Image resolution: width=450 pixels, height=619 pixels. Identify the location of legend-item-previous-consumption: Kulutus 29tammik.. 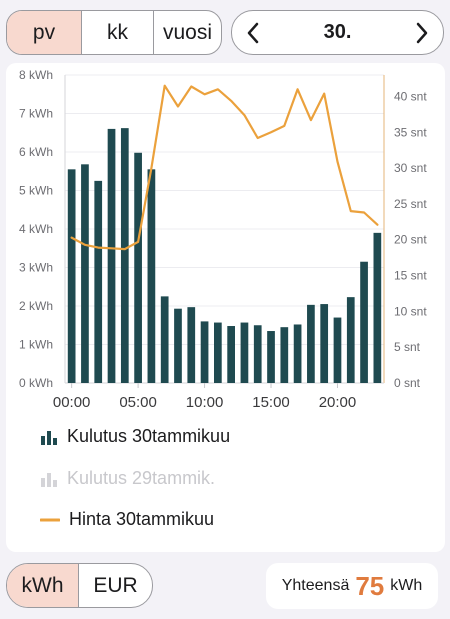
(127, 478).